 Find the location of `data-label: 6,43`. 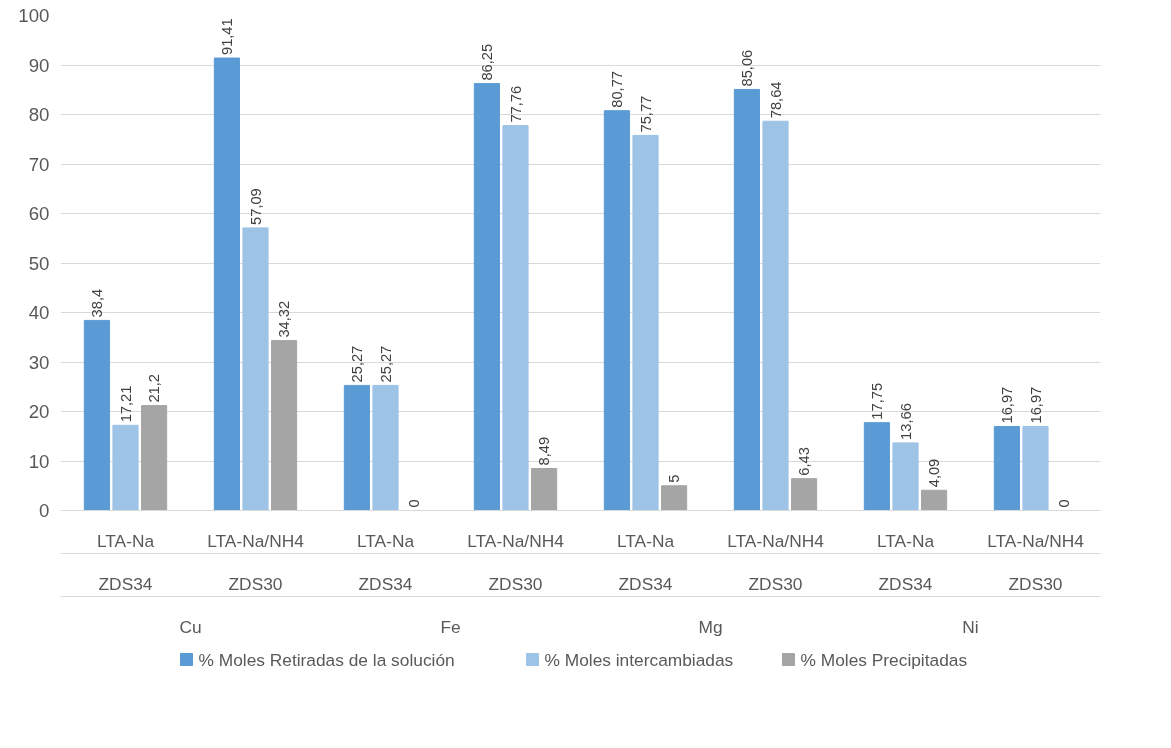

data-label: 6,43 is located at coordinates (804, 461).